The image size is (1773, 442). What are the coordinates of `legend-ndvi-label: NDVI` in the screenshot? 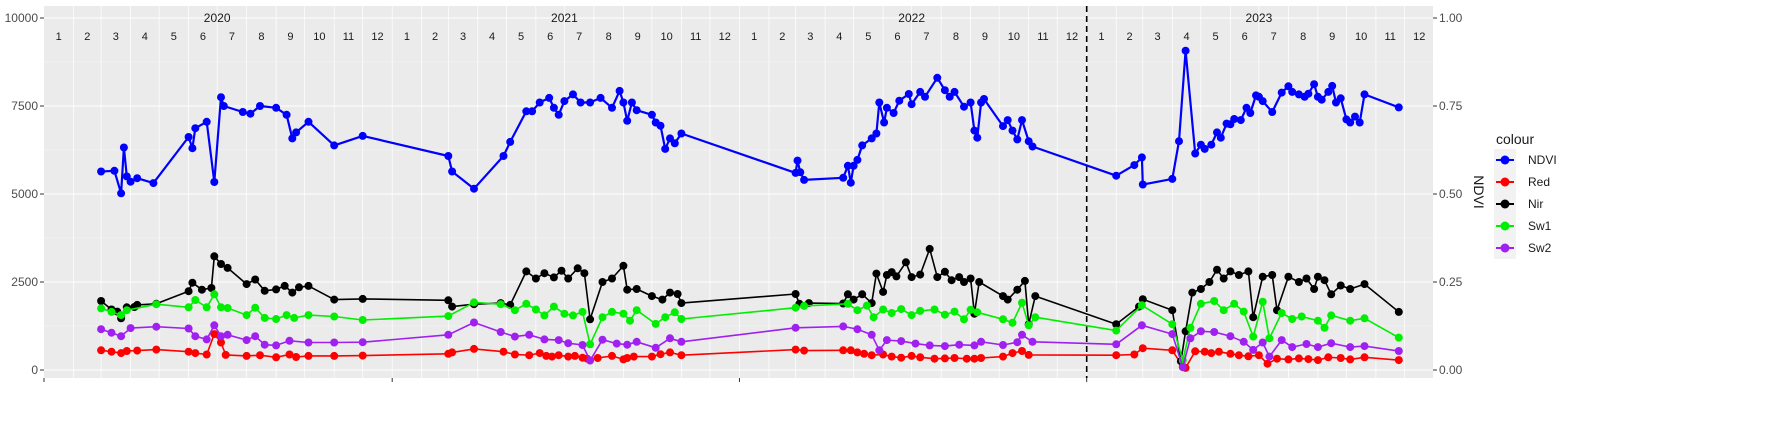 It's located at (1542, 160).